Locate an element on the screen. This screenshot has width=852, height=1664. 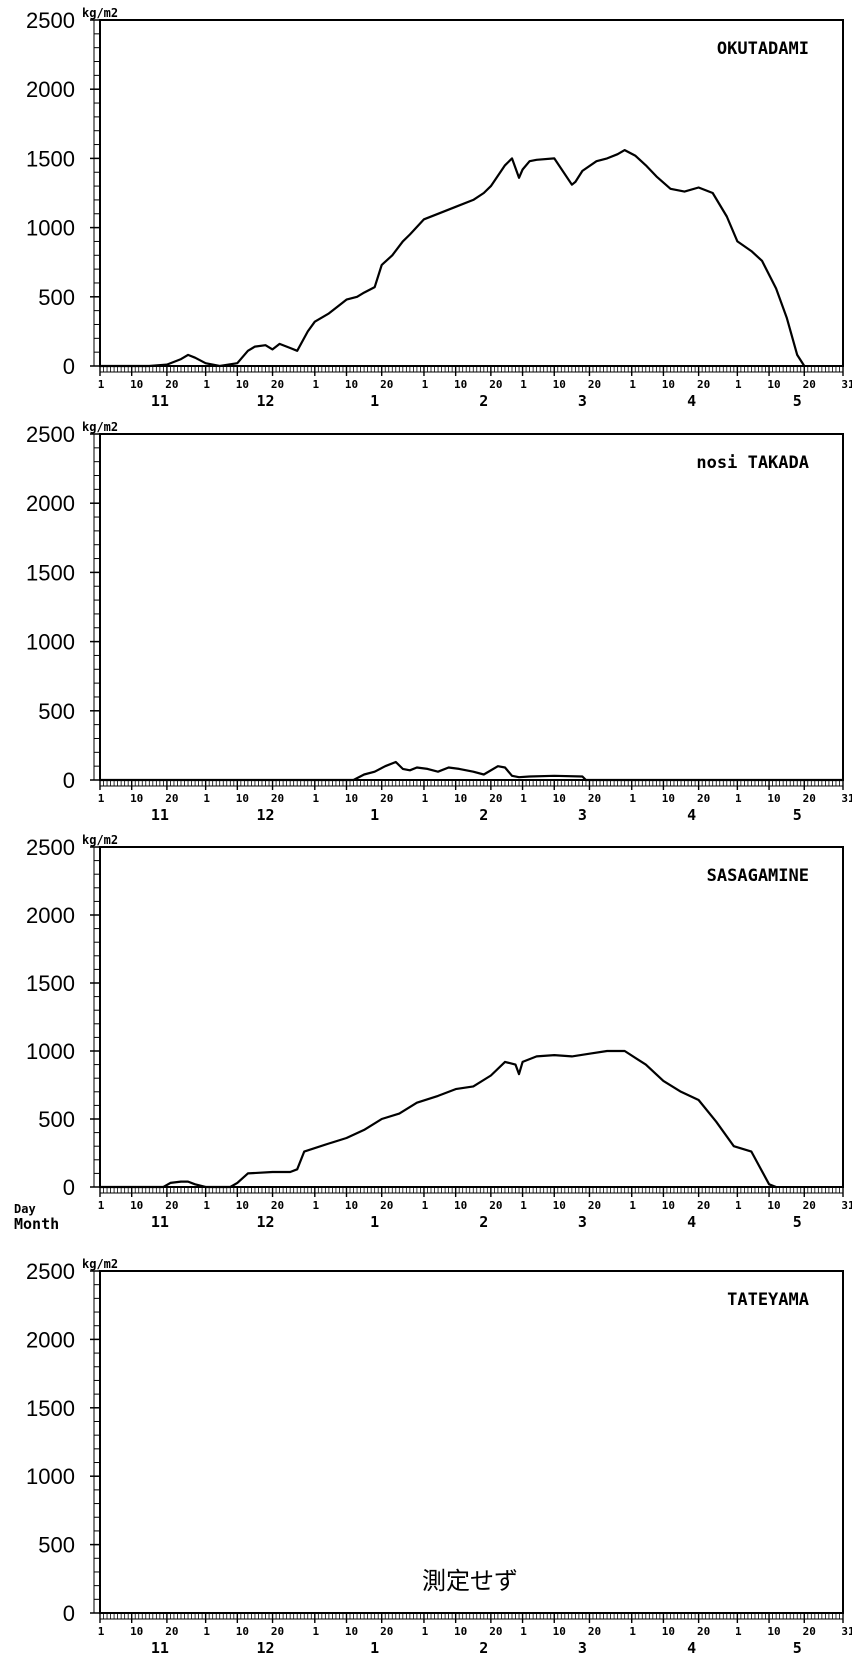
x-day-axis-name: Day is located at coordinates (25, 1209).